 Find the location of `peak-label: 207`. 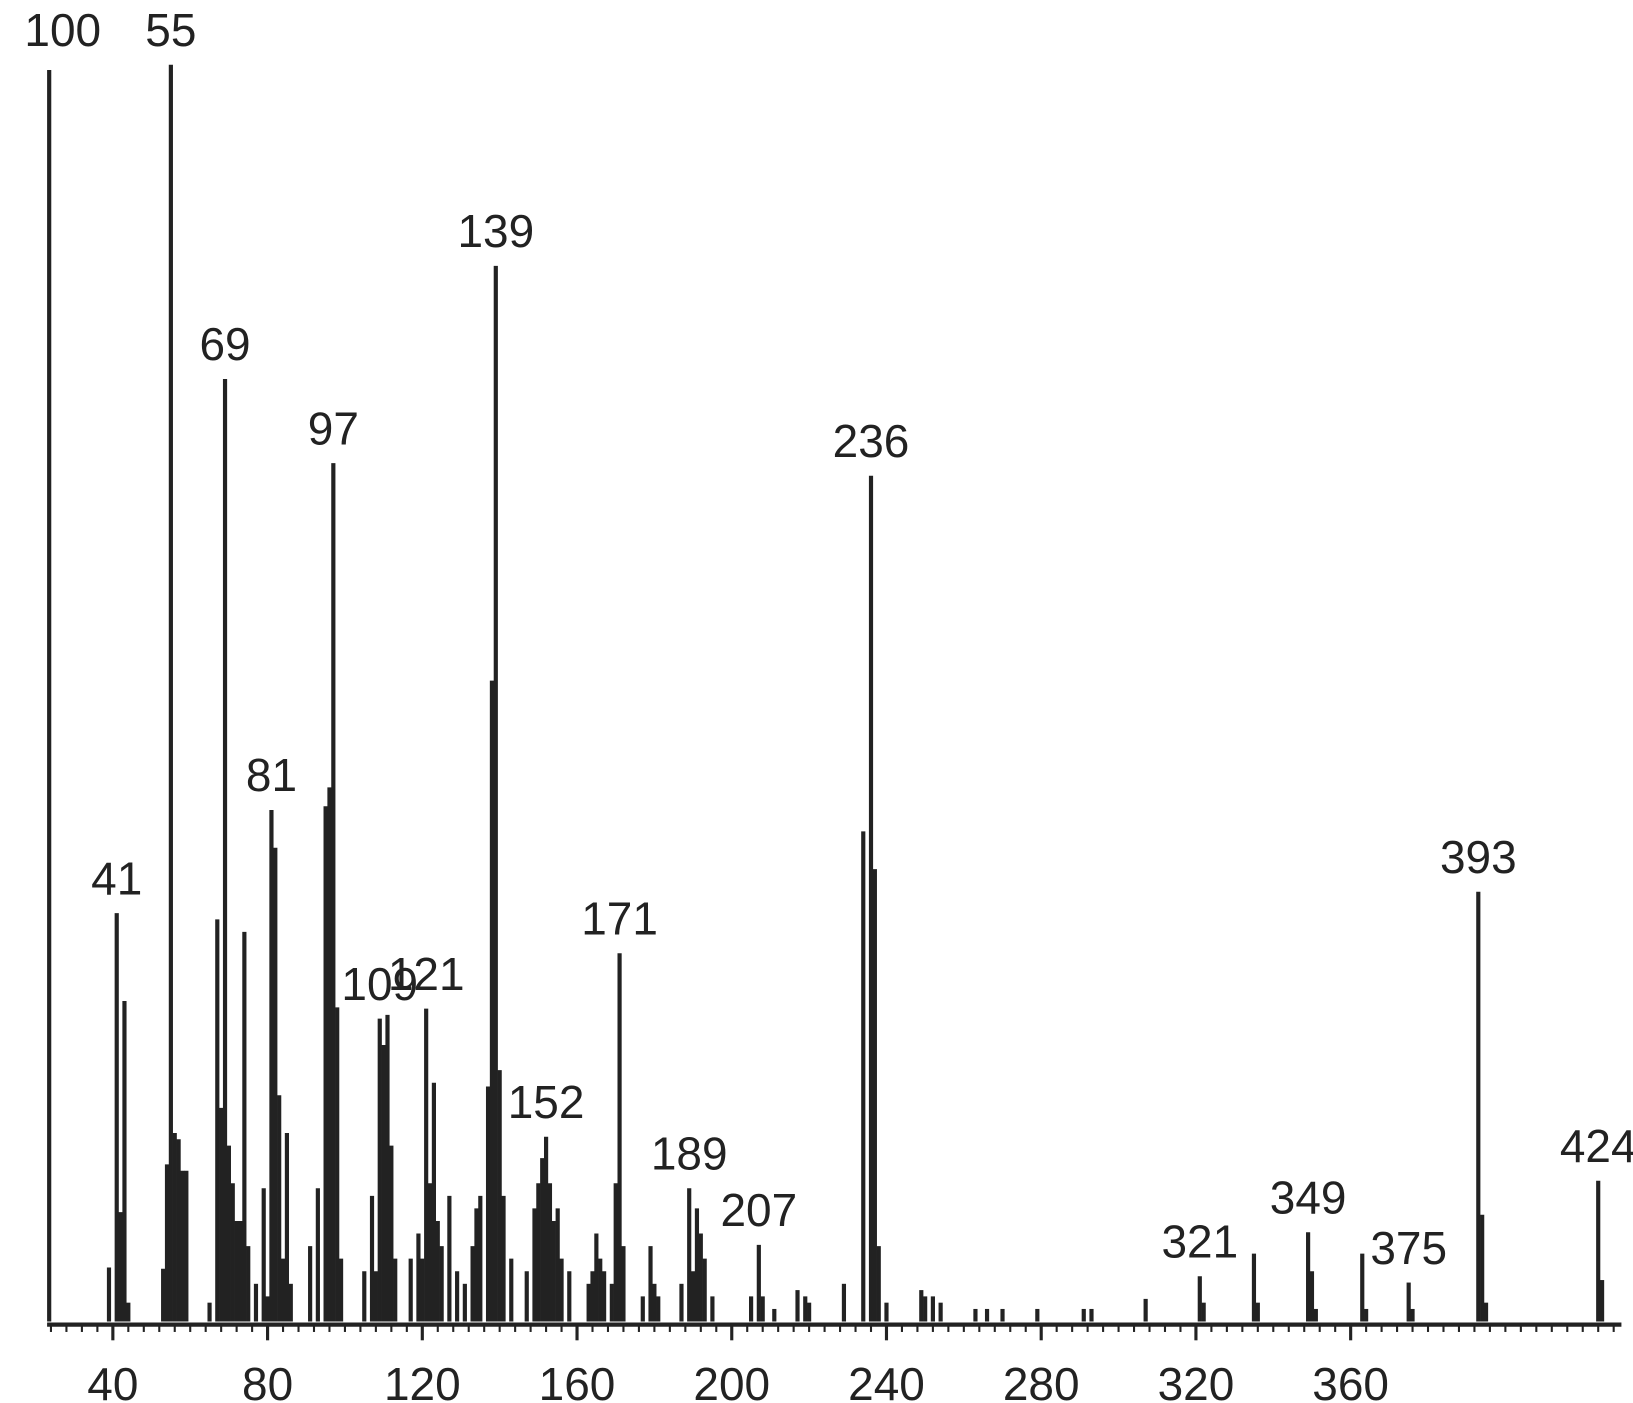

peak-label: 207 is located at coordinates (758, 1210).